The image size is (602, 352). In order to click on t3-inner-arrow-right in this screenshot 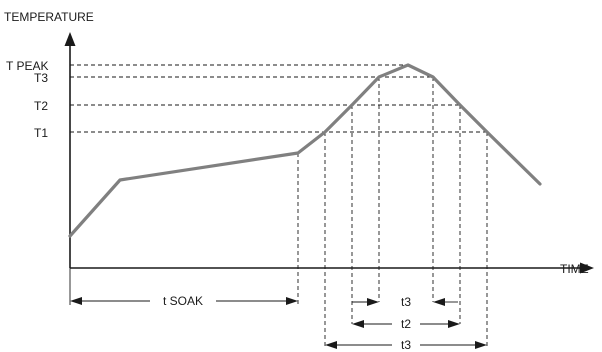, I will do `click(439, 302)`.